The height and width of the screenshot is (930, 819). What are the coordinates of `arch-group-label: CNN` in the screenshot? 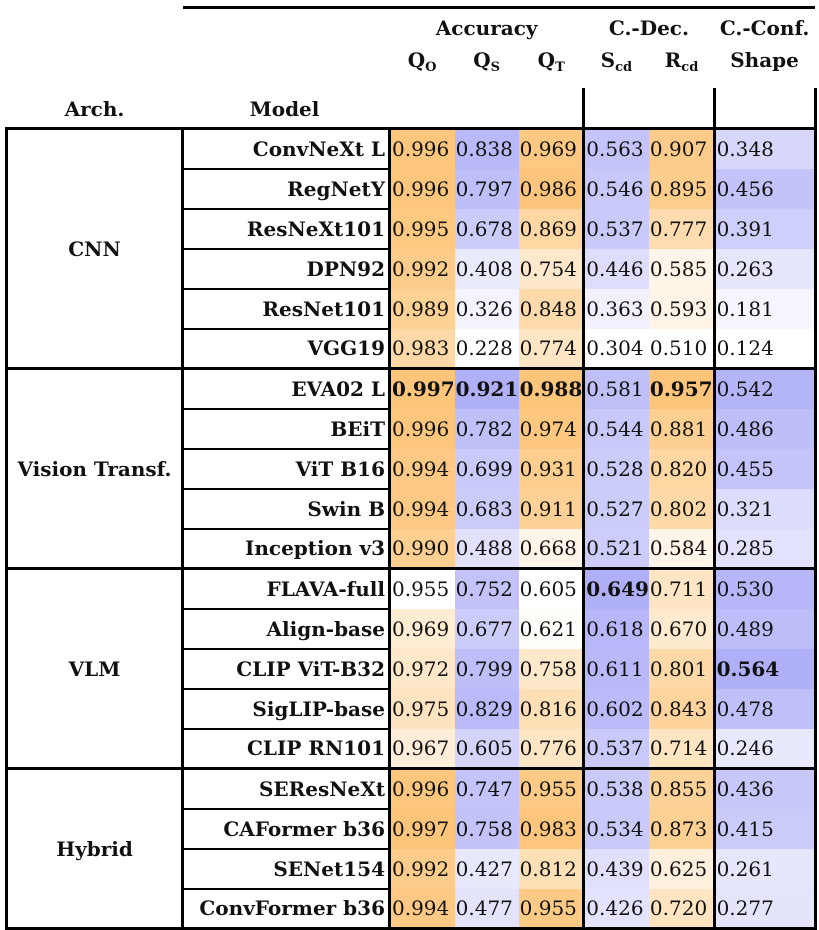 It's located at (94, 248).